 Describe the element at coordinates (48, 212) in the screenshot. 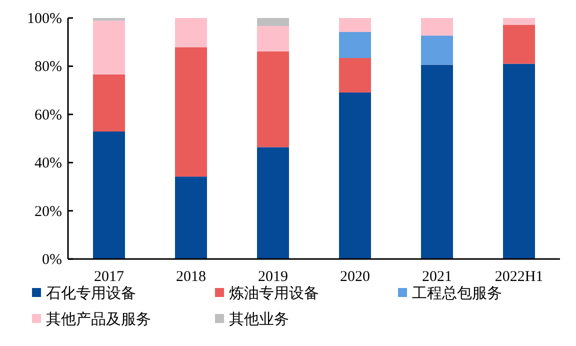

I see `y-tick-label: 20%` at that location.